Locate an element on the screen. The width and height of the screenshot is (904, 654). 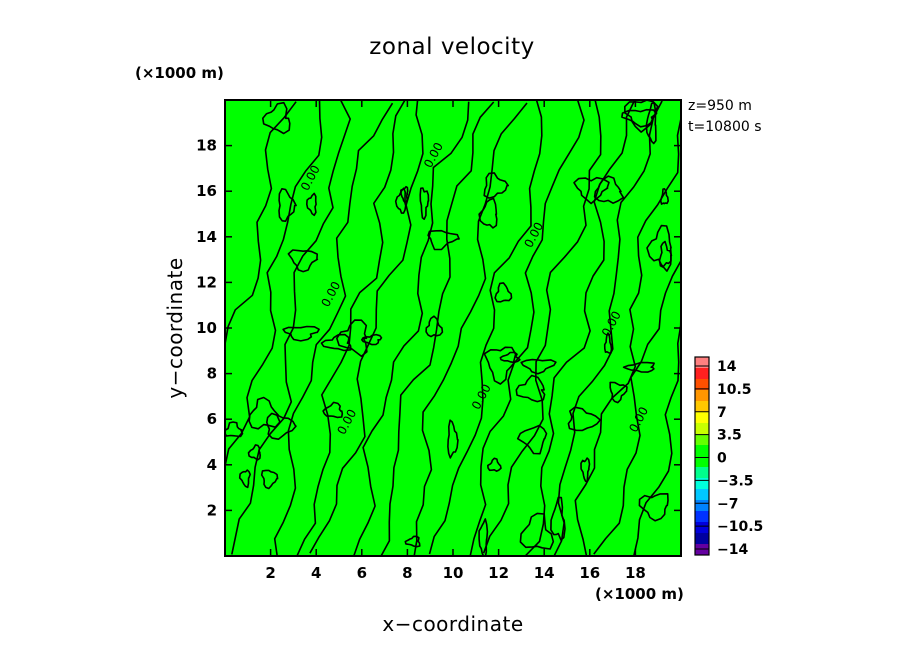
y-tick-label: 12 is located at coordinates (206, 282).